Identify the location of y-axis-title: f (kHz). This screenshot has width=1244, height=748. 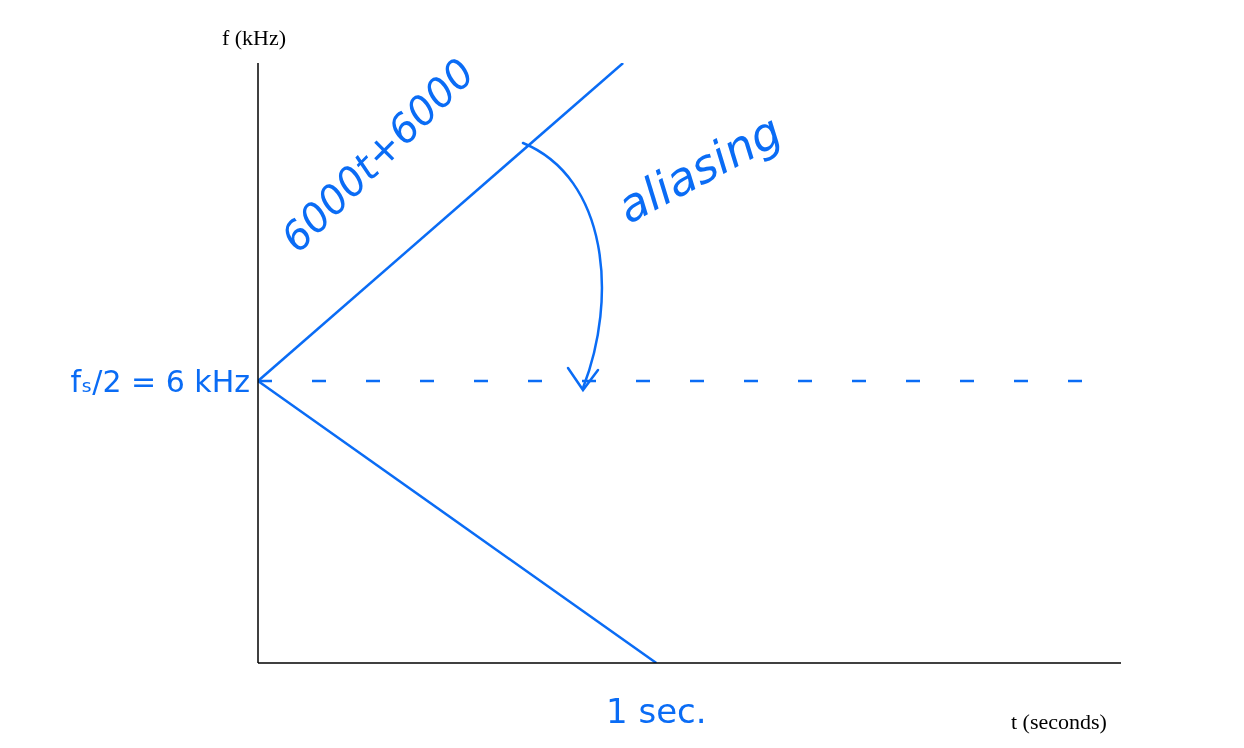
(254, 37).